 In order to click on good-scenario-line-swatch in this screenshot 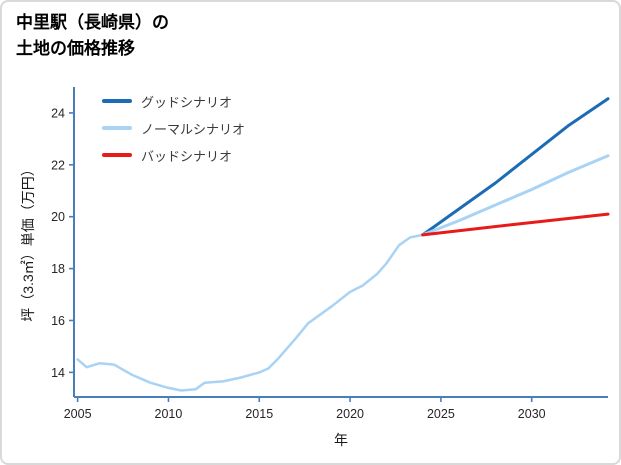, I will do `click(117, 101)`.